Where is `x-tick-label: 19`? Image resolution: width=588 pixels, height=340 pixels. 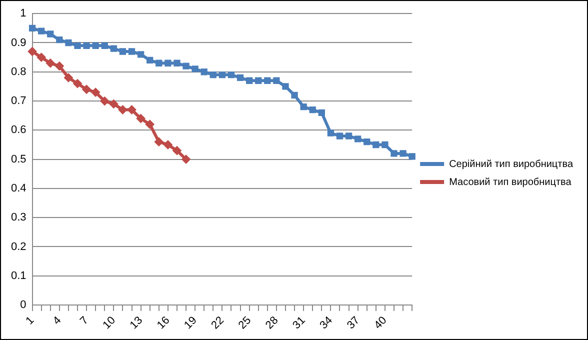 x-tick-label: 19 is located at coordinates (191, 323).